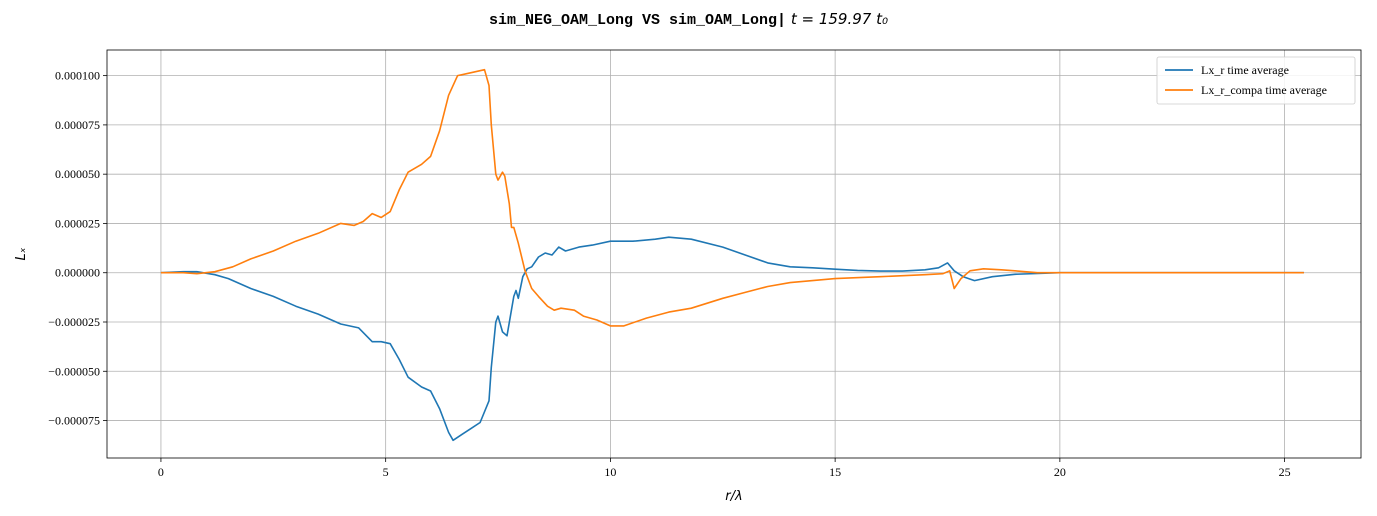 This screenshot has width=1377, height=516. I want to click on x-tick-label: 5, so click(386, 472).